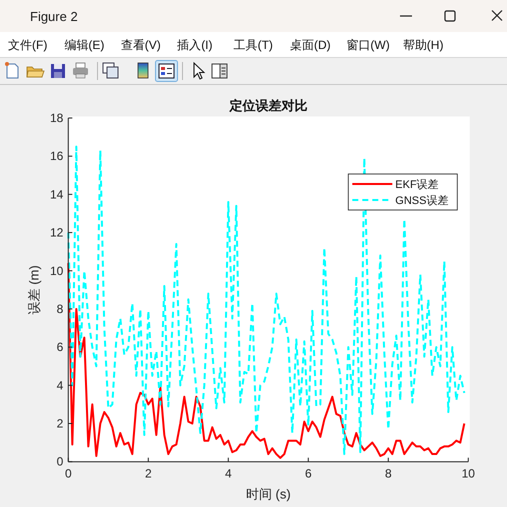  I want to click on y-axis-title: 误差 (m), so click(34, 289).